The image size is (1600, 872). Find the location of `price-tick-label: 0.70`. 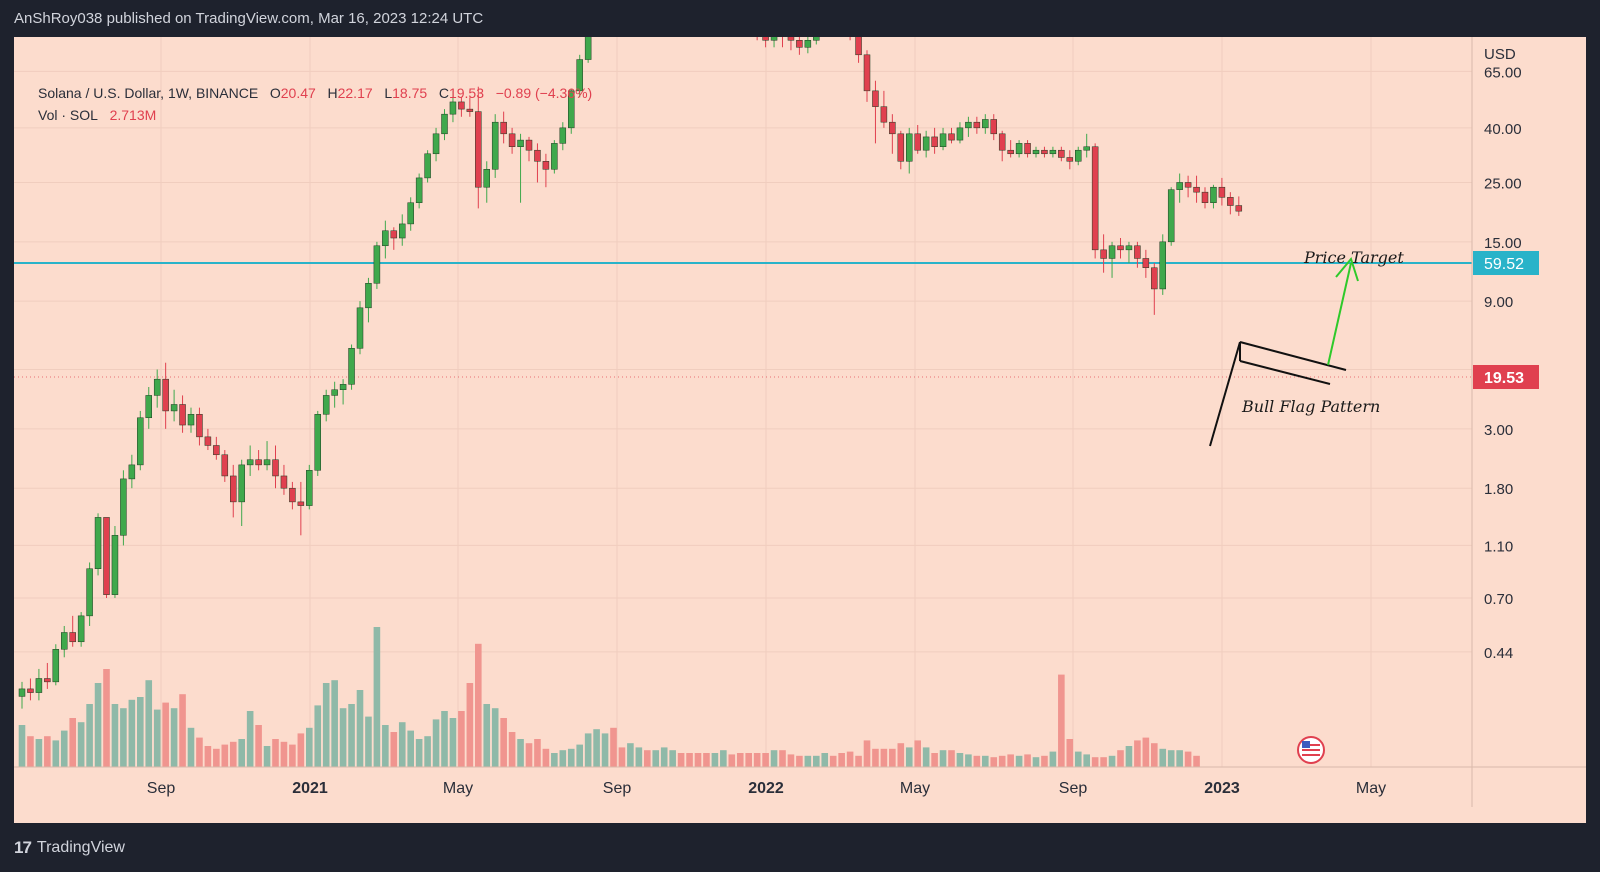

price-tick-label: 0.70 is located at coordinates (1498, 599).